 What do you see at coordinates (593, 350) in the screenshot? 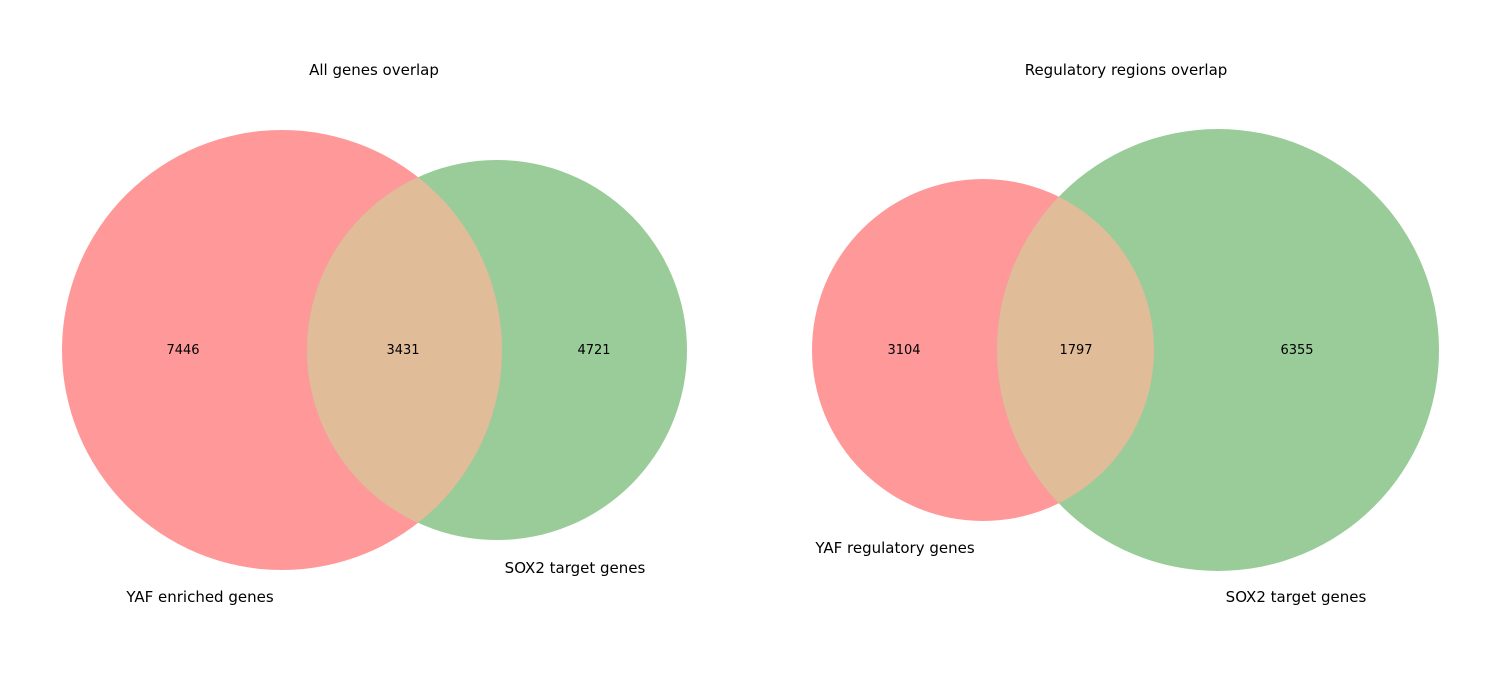
I see `only-b-count: 4721` at bounding box center [593, 350].